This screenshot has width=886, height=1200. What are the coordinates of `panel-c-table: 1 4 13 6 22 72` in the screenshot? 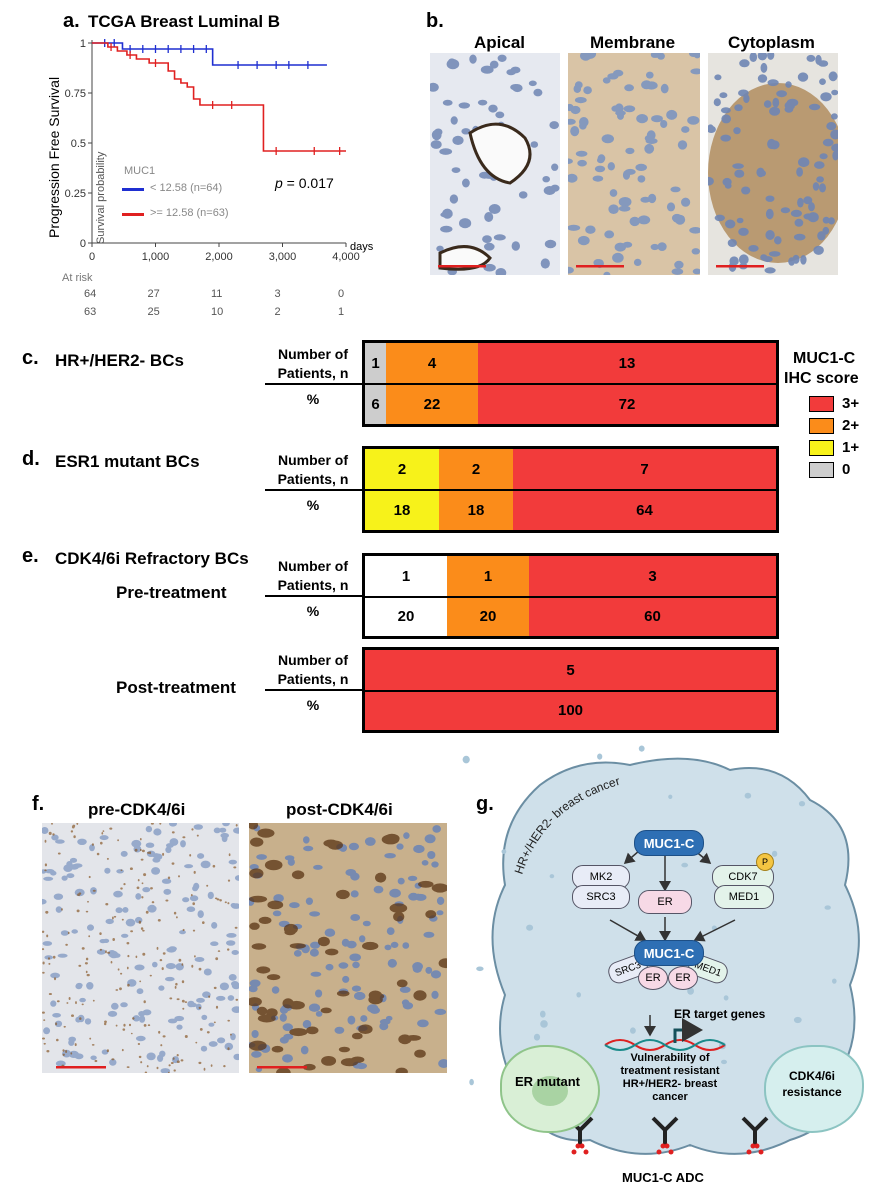 It's located at (570, 383).